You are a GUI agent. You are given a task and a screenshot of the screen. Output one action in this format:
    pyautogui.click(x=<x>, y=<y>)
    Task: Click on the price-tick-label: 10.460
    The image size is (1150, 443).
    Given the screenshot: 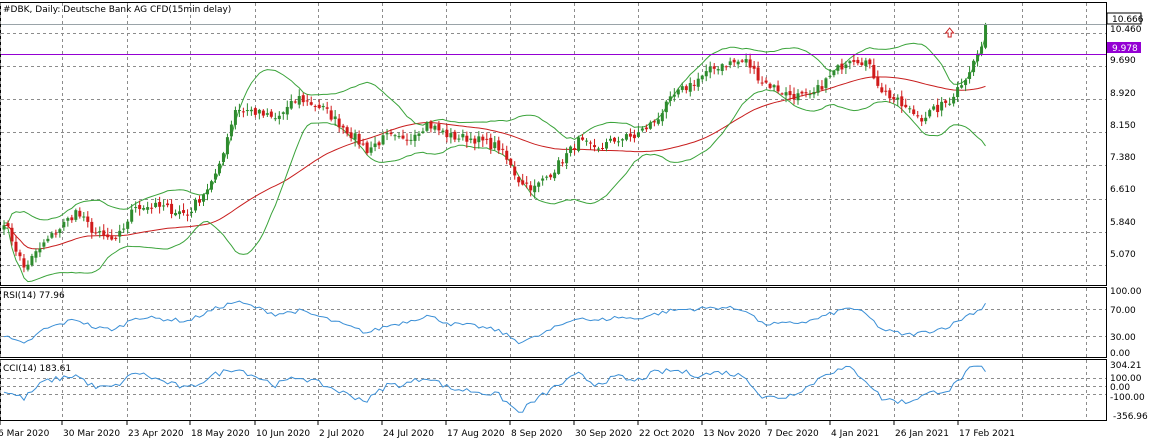 What is the action you would take?
    pyautogui.click(x=1126, y=30)
    